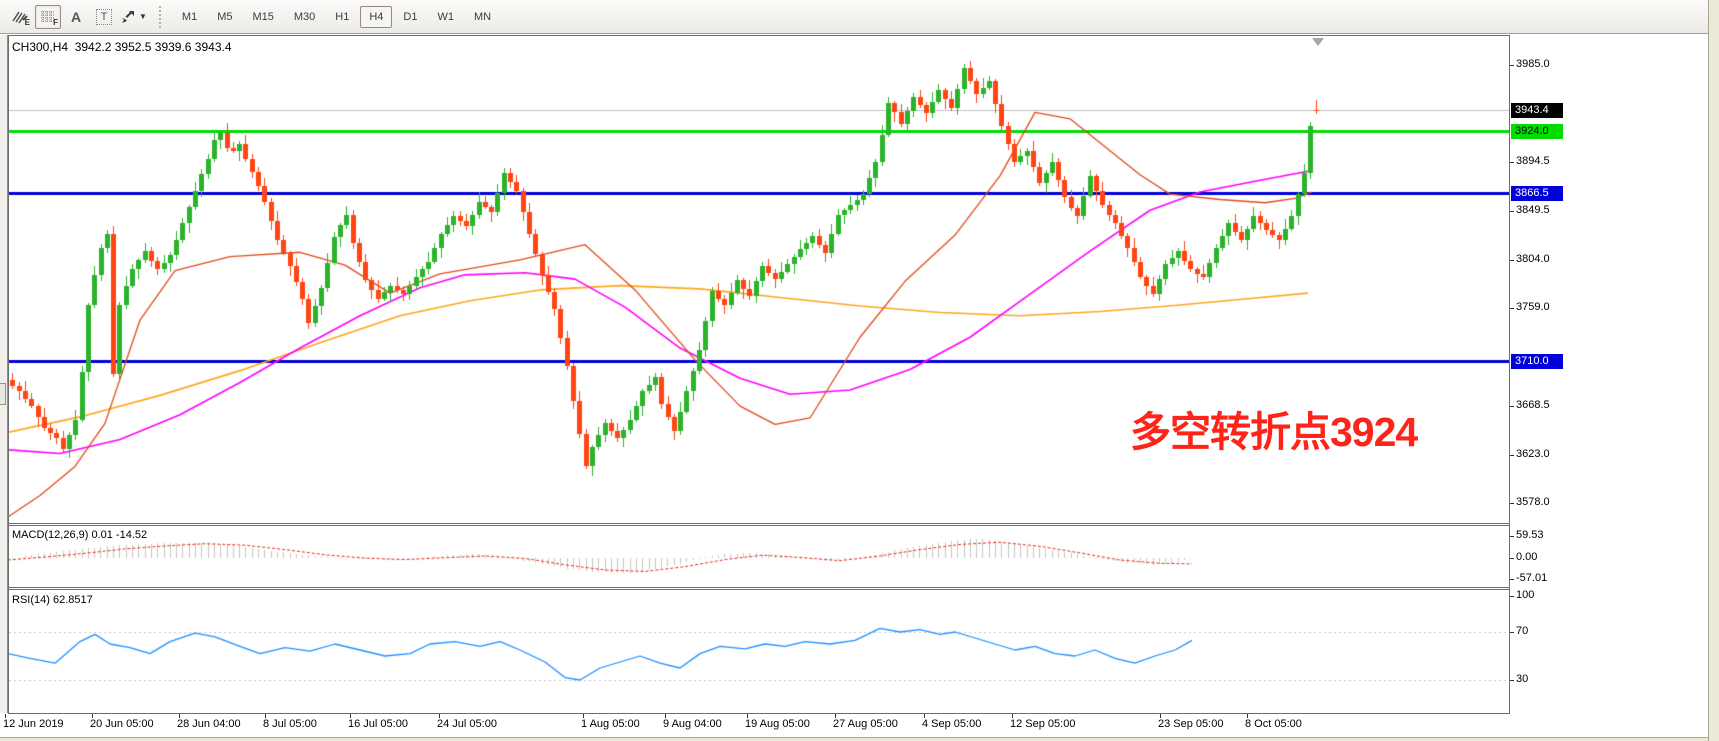  What do you see at coordinates (133, 17) in the screenshot?
I see `object-arrows-icon: ▼` at bounding box center [133, 17].